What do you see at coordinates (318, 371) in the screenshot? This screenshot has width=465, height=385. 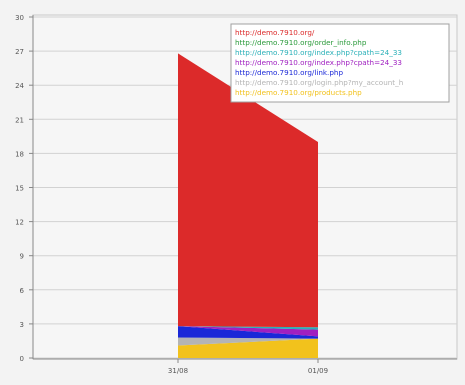 I see `x-tick-label: 01/09` at bounding box center [318, 371].